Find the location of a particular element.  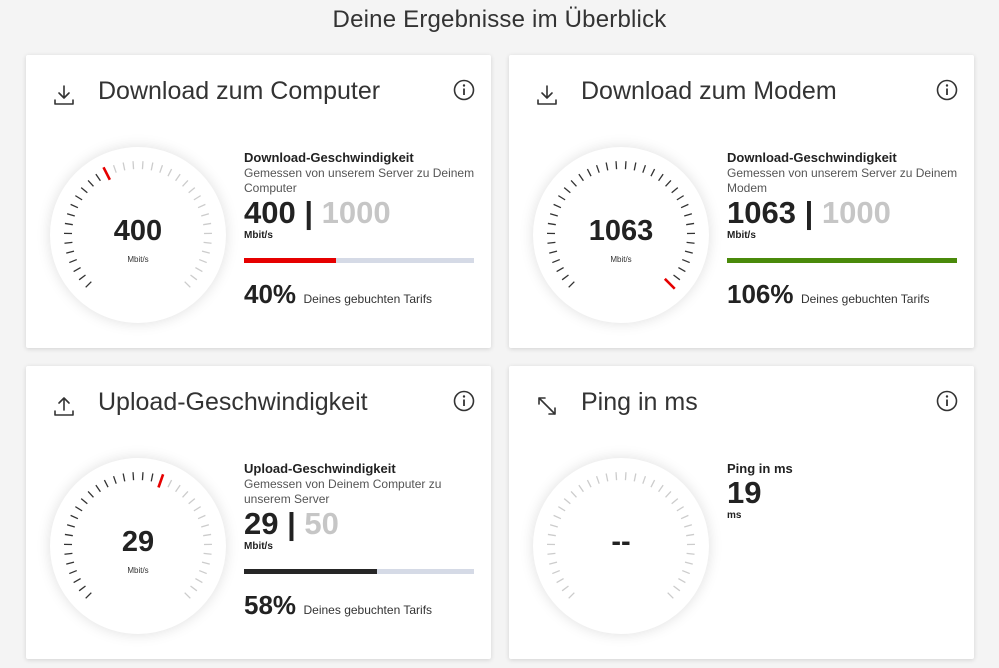

download-icon is located at coordinates (547, 95).